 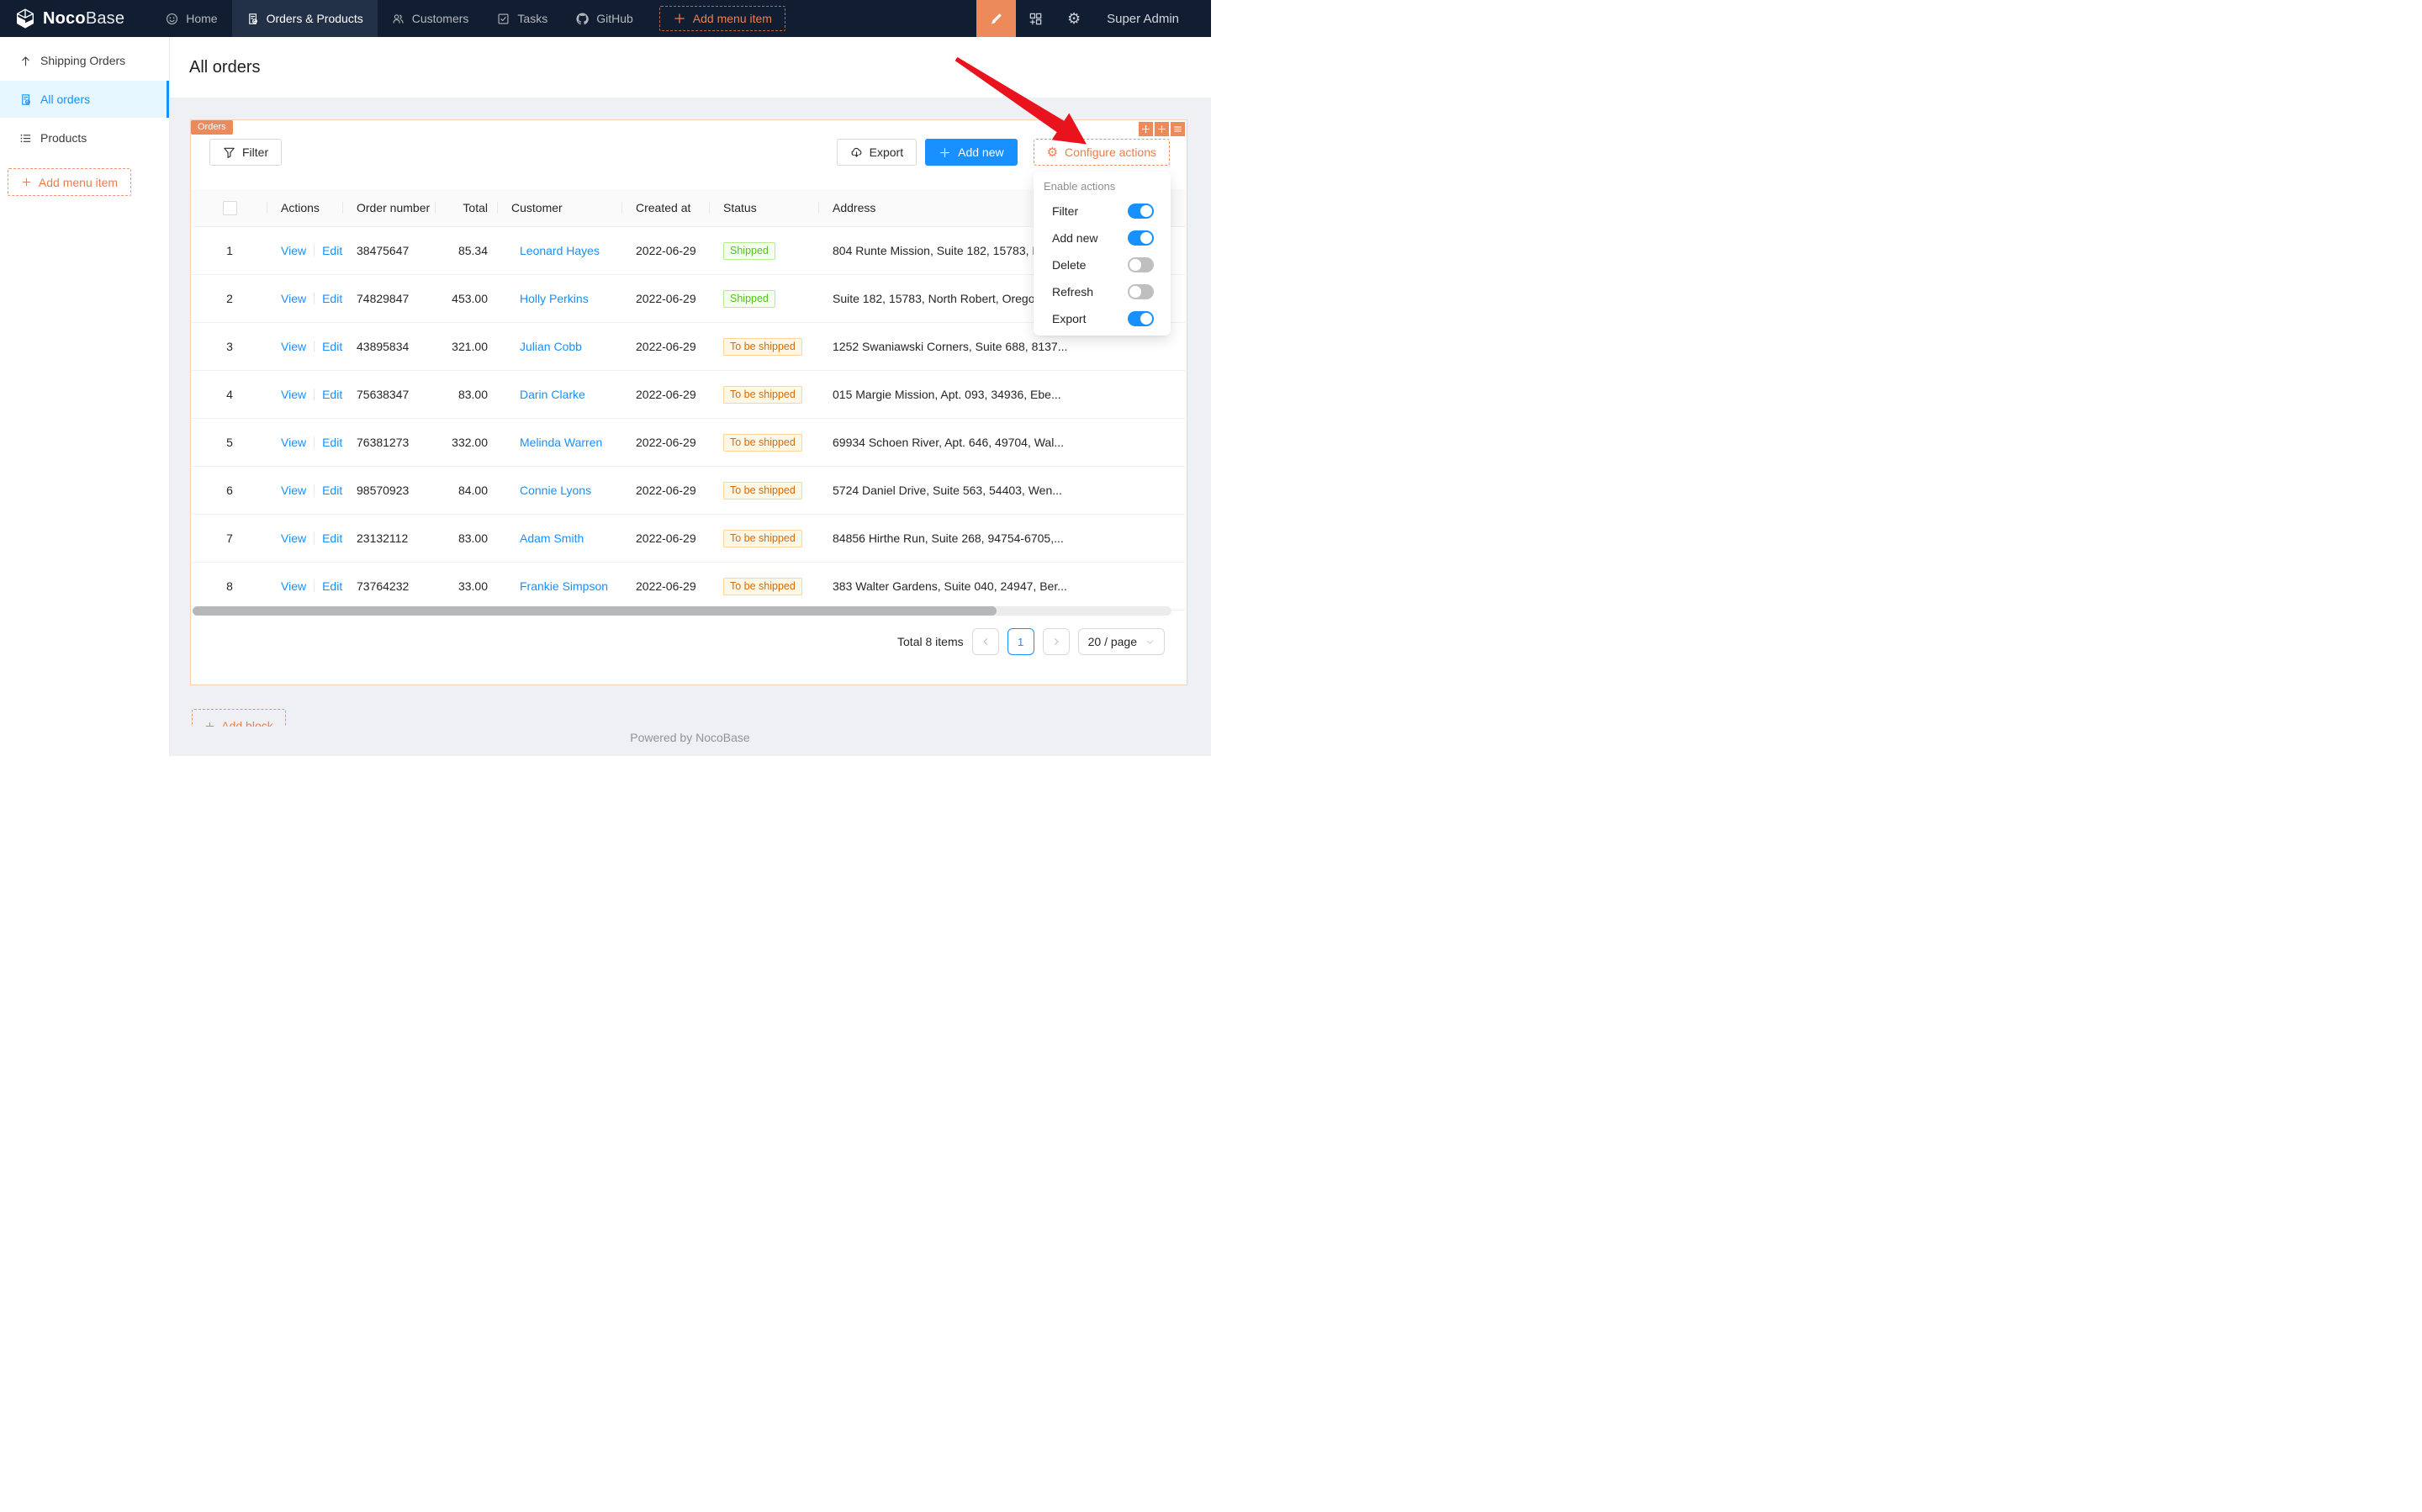 I want to click on sidebar-add-menu-item-button: Add menu item, so click(x=69, y=182).